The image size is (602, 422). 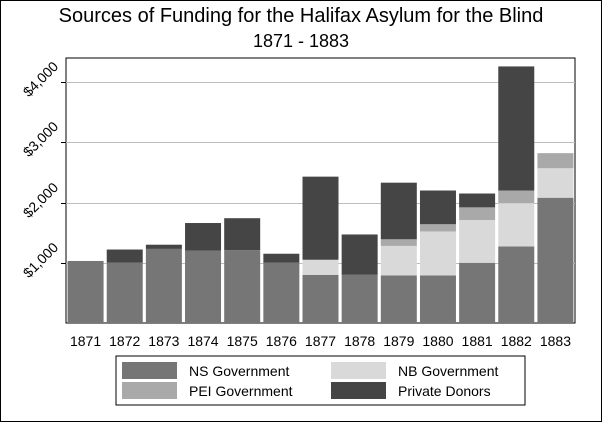 What do you see at coordinates (555, 341) in the screenshot?
I see `x-tick-label: 1883` at bounding box center [555, 341].